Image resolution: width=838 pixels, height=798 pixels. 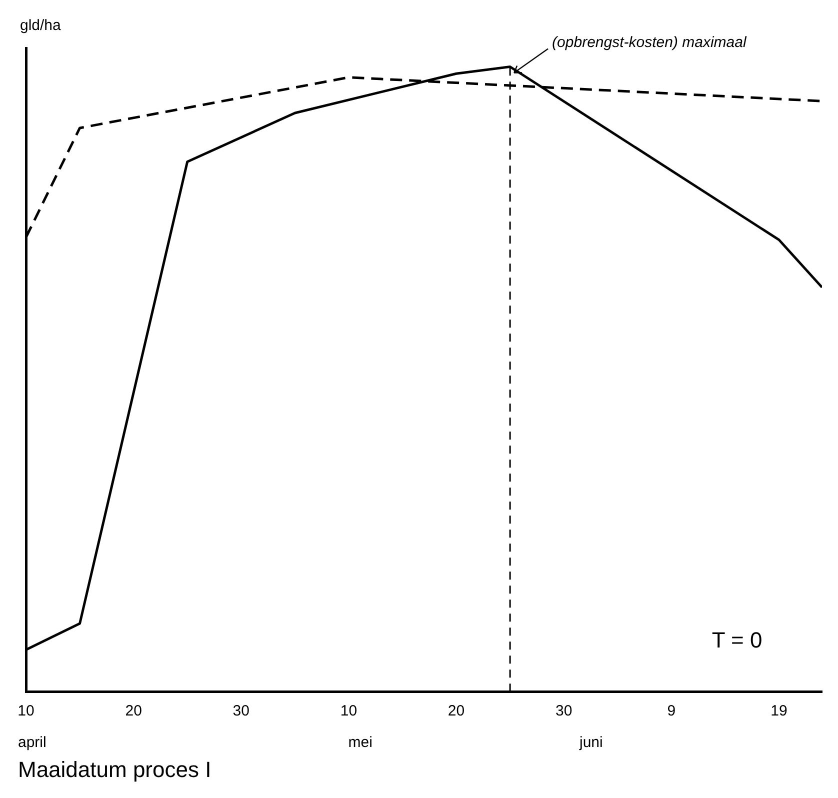 What do you see at coordinates (360, 743) in the screenshot?
I see `text: mei` at bounding box center [360, 743].